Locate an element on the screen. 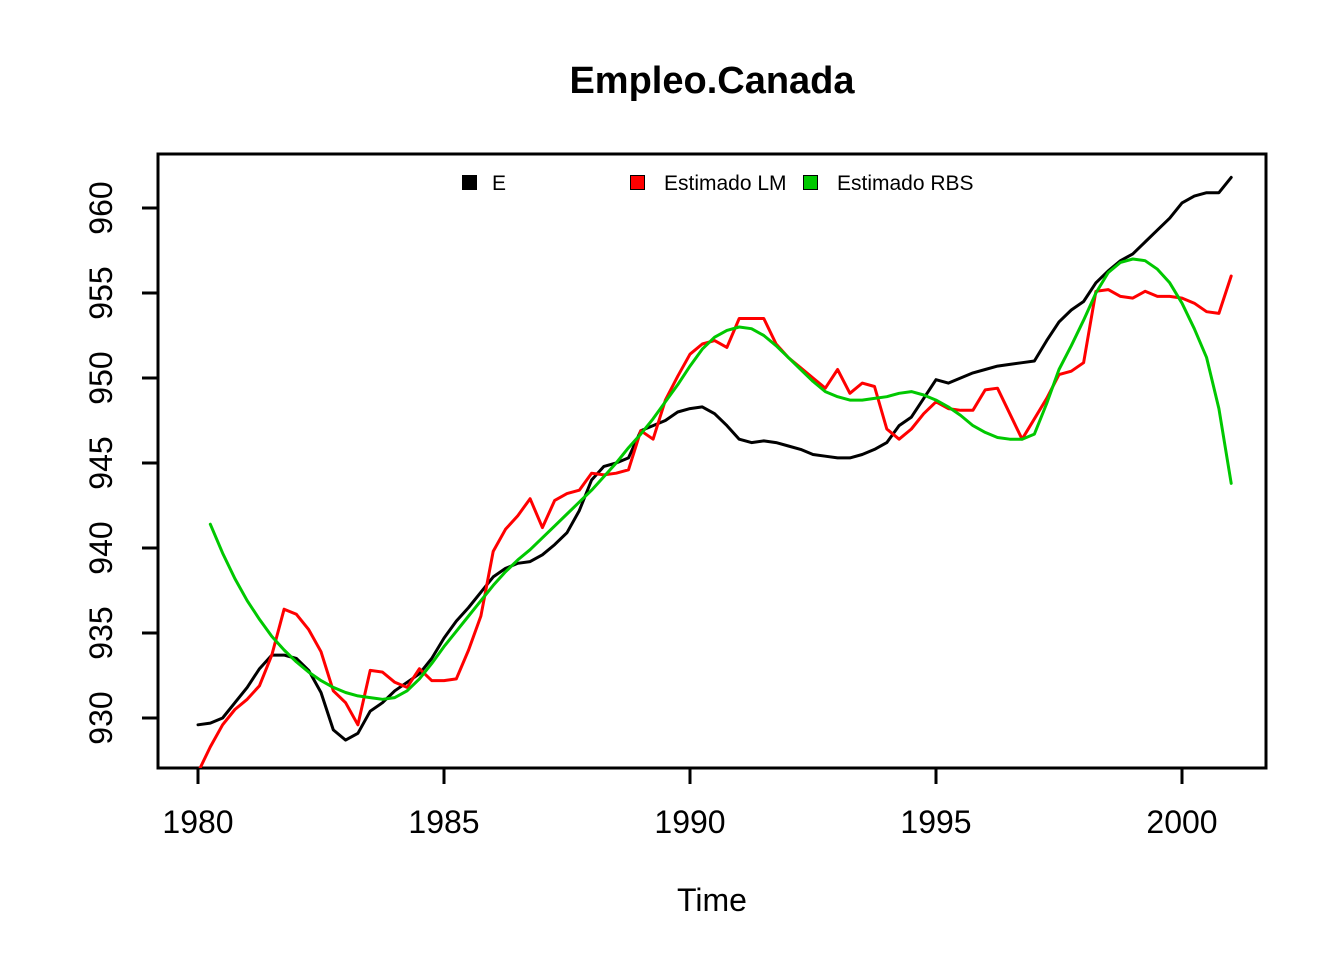 The image size is (1344, 960). legend-label-estimado-rbs: Estimado RBS is located at coordinates (905, 183).